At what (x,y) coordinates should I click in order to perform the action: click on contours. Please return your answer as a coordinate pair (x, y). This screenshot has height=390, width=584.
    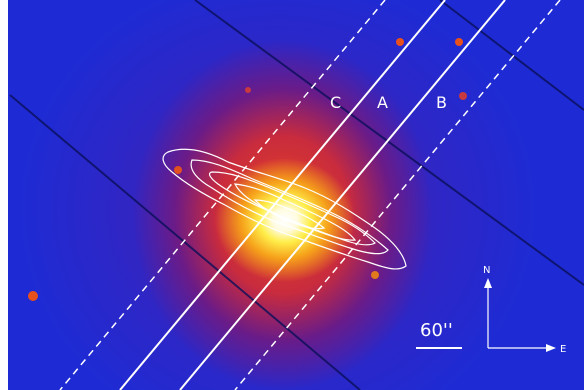
    Looking at the image, I should click on (284, 209).